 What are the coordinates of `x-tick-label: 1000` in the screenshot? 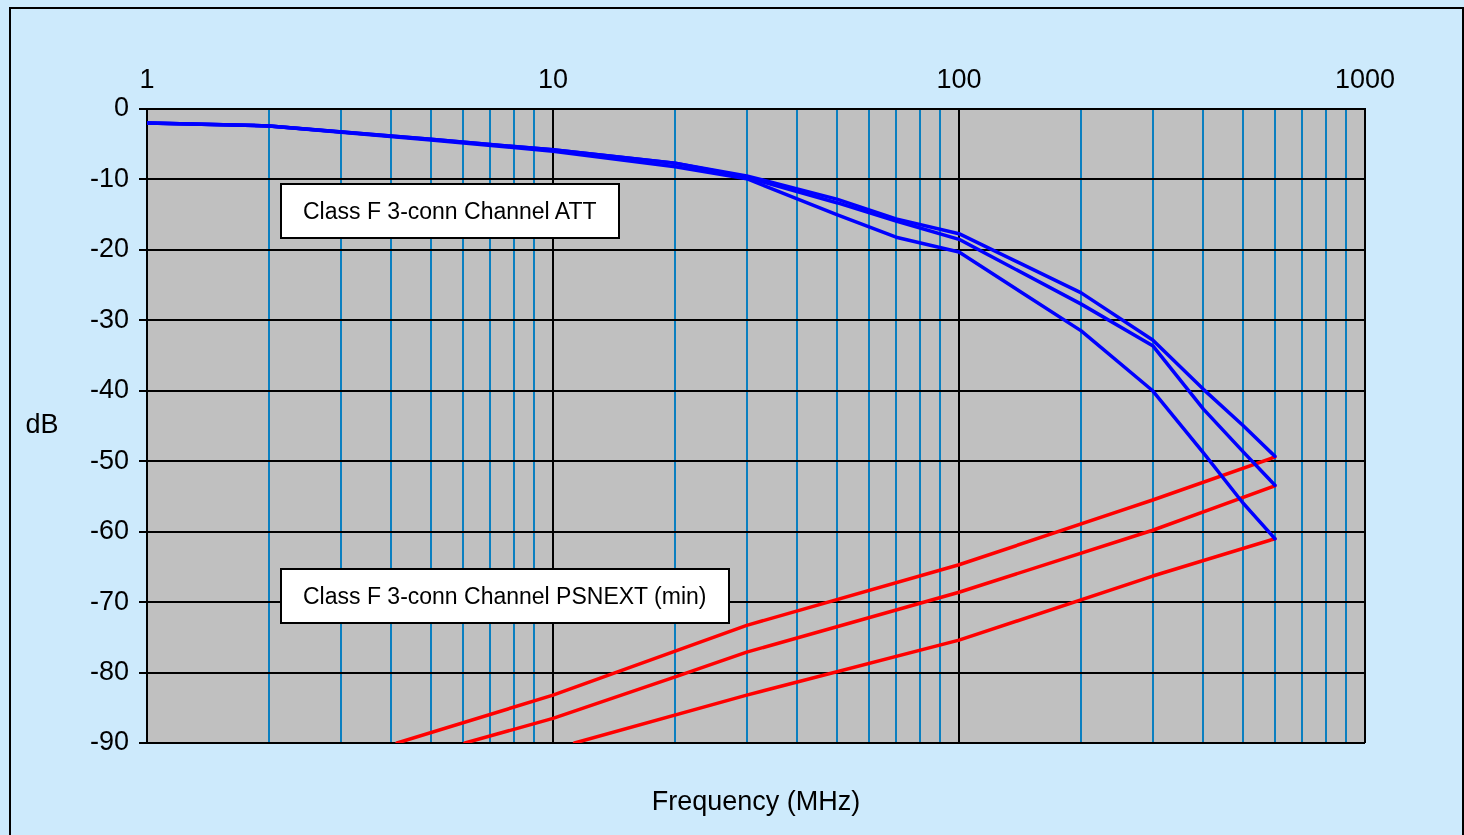 It's located at (1365, 79).